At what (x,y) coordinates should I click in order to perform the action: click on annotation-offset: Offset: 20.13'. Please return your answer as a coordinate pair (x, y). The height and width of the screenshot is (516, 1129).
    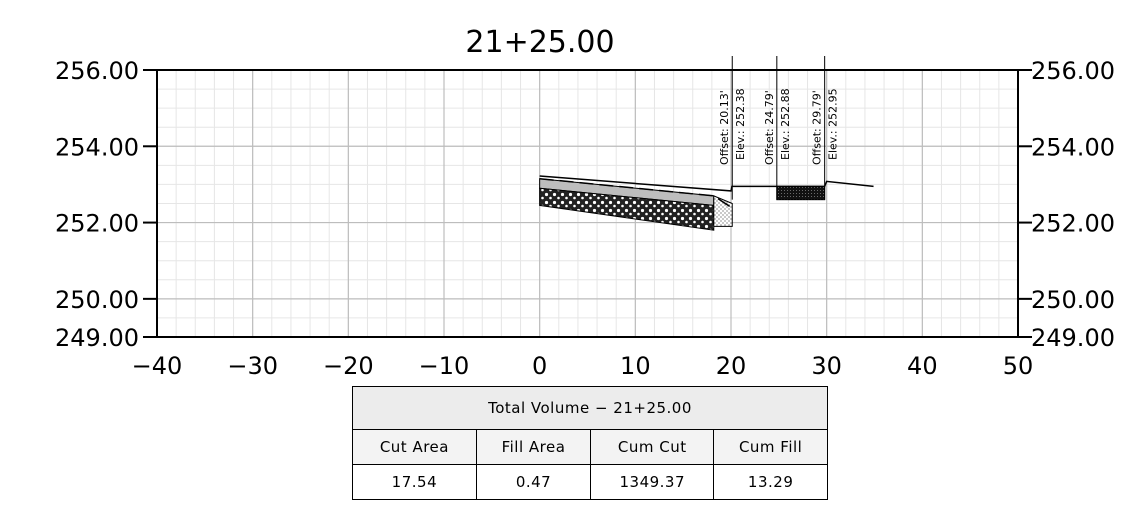
    Looking at the image, I should click on (724, 127).